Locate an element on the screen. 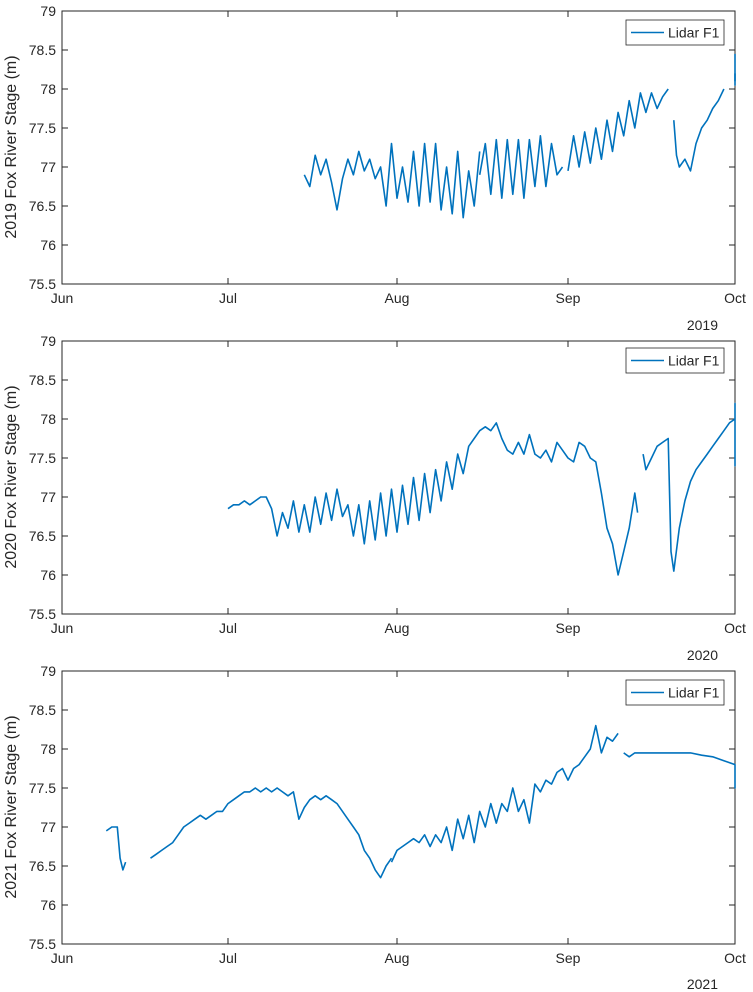 This screenshot has height=992, width=753. x-tick-label-2019-1: Jul is located at coordinates (228, 298).